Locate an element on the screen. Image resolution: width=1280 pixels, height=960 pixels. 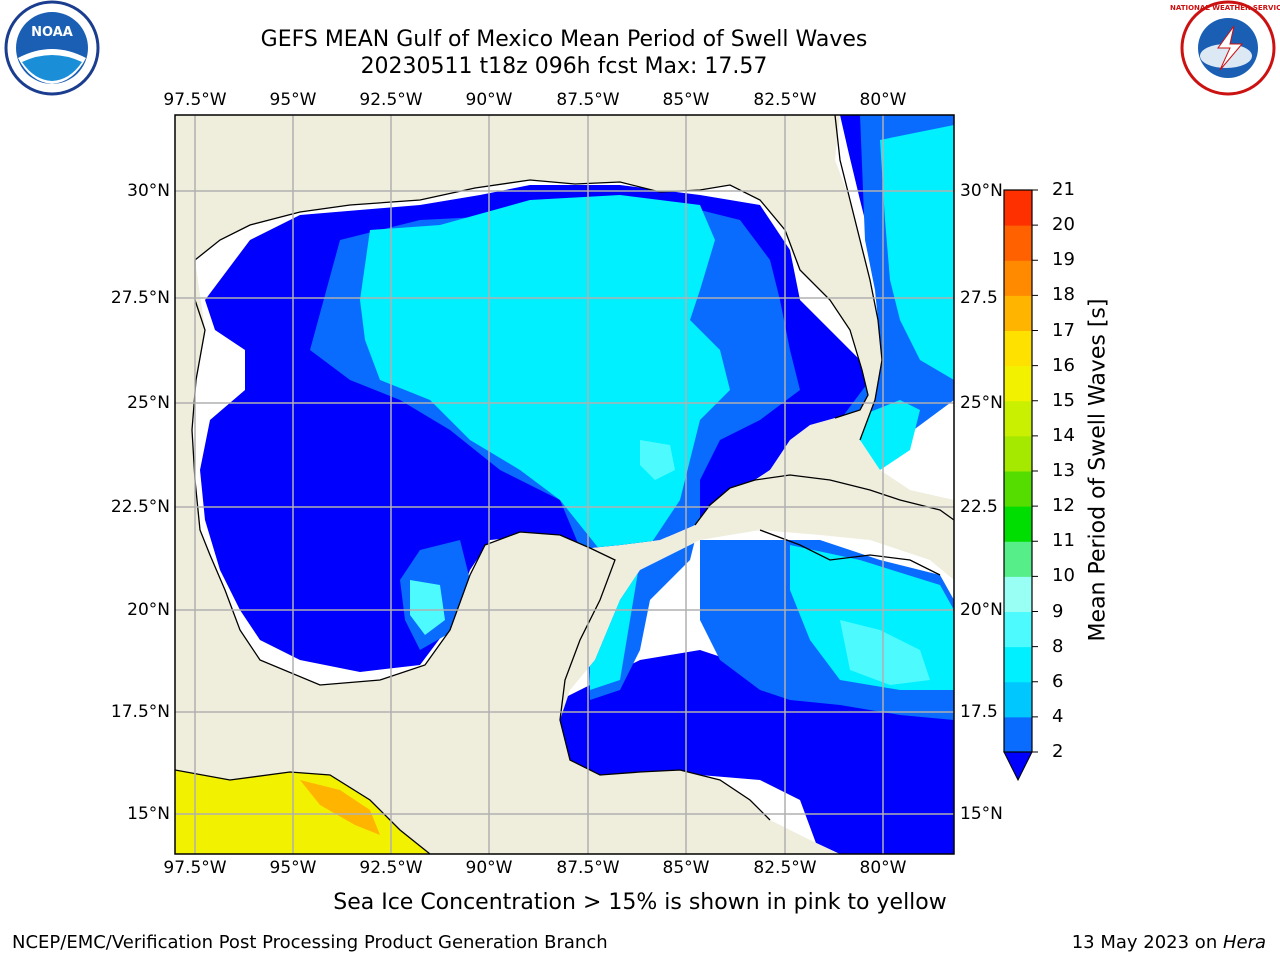
lon-label-top: 85°W is located at coordinates (686, 100).